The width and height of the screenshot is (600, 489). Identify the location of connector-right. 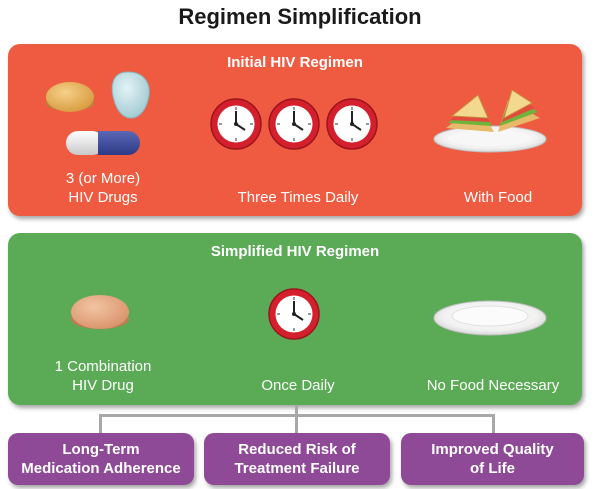
(493, 424).